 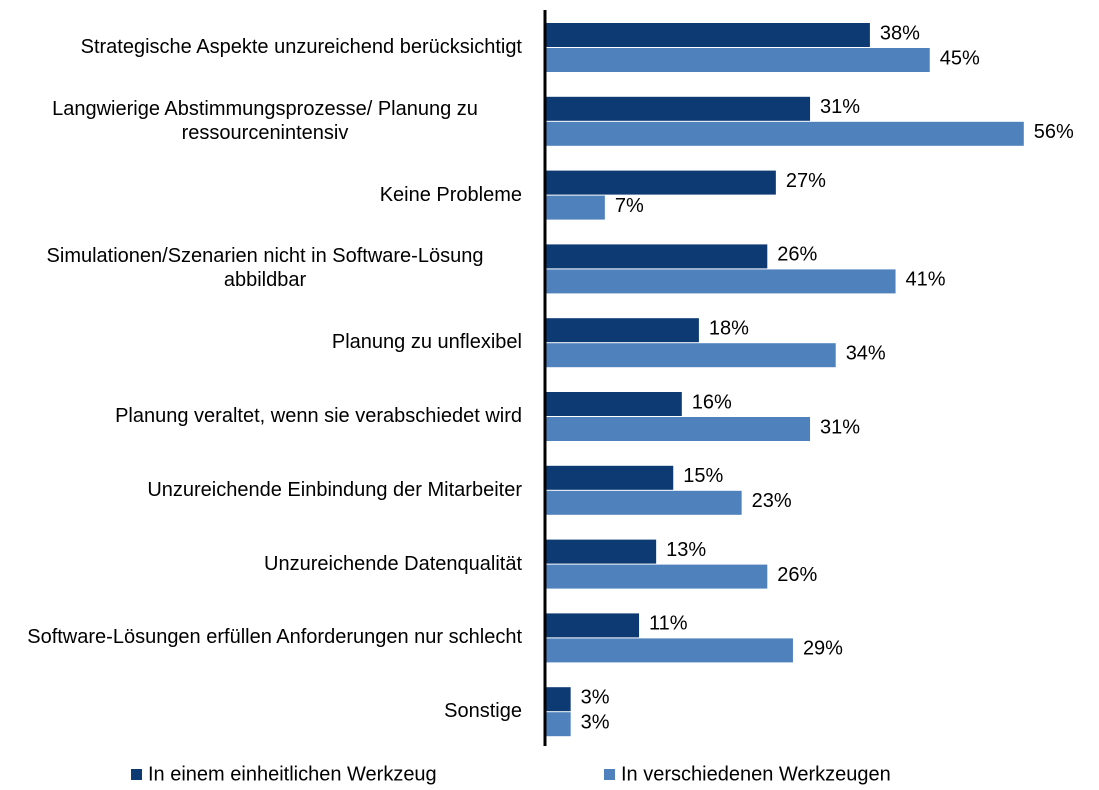 I want to click on category-text: Unzureichende Einbindung der Mitarbeiter, so click(x=334, y=489).